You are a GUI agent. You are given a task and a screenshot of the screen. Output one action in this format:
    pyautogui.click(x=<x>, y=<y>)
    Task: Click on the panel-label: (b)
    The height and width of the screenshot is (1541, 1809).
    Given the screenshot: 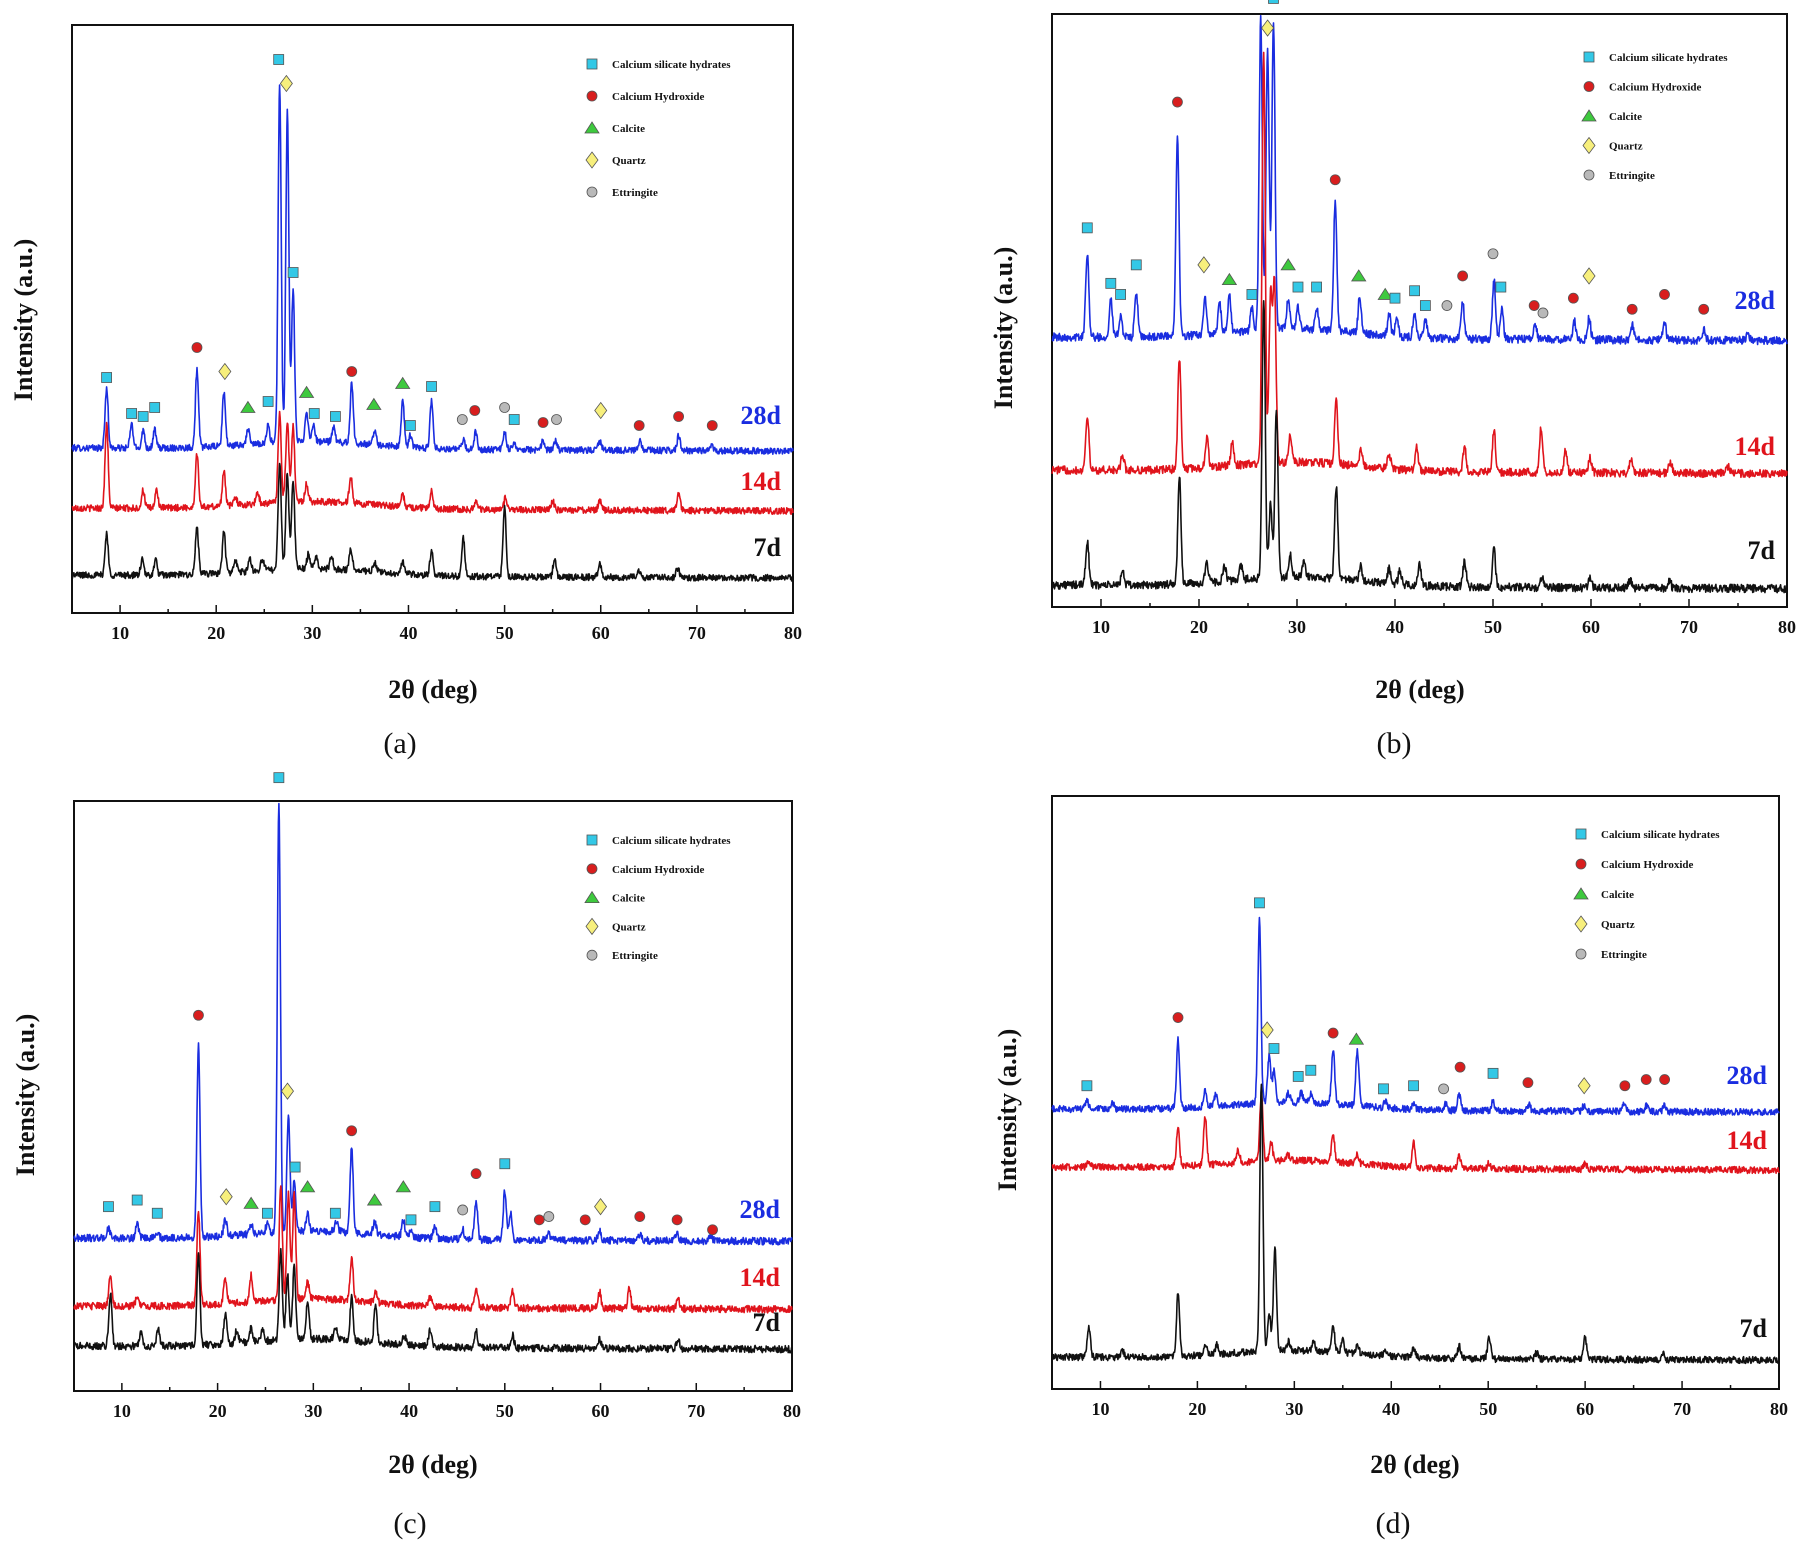 What is the action you would take?
    pyautogui.click(x=1394, y=743)
    